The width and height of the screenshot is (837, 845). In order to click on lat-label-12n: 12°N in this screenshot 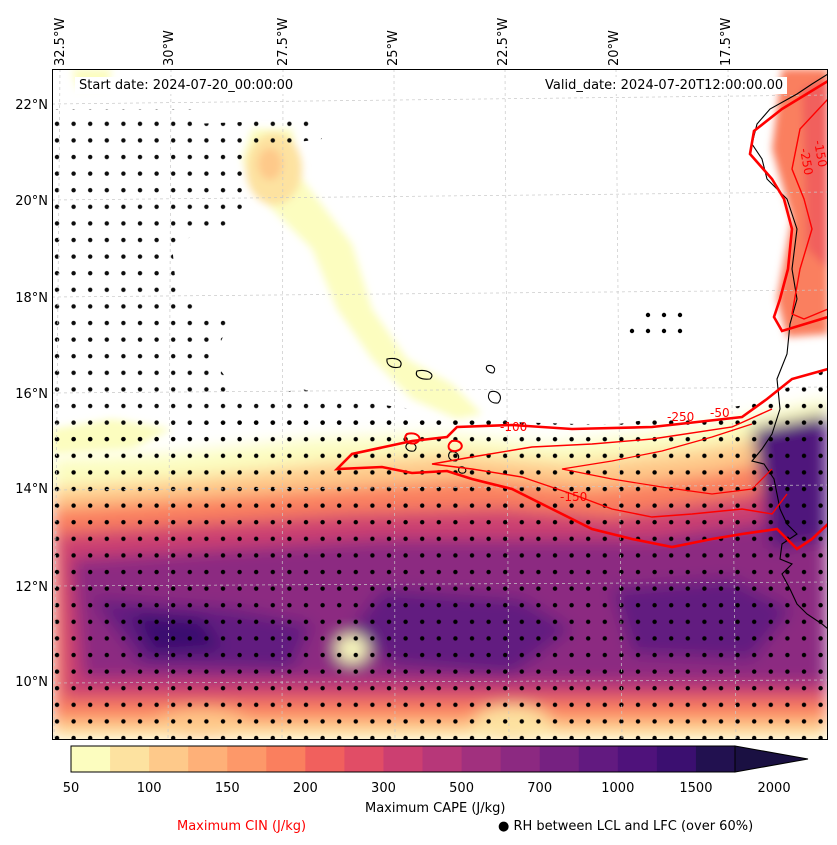, I will do `click(31, 587)`.